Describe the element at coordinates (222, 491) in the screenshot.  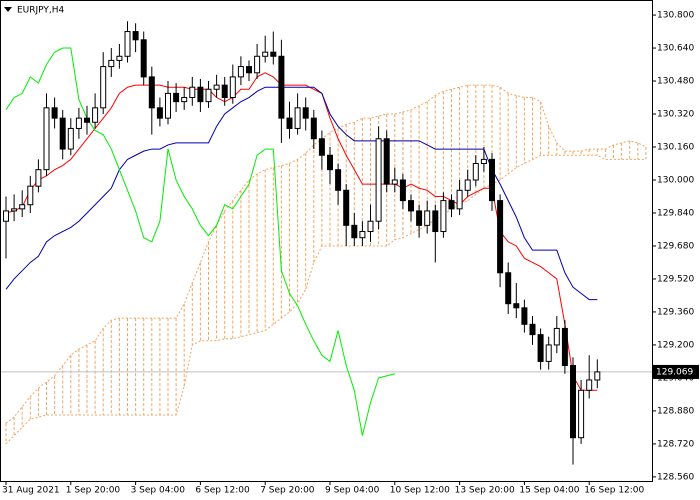
I see `x-tick-label: 6 Sep 12:00` at that location.